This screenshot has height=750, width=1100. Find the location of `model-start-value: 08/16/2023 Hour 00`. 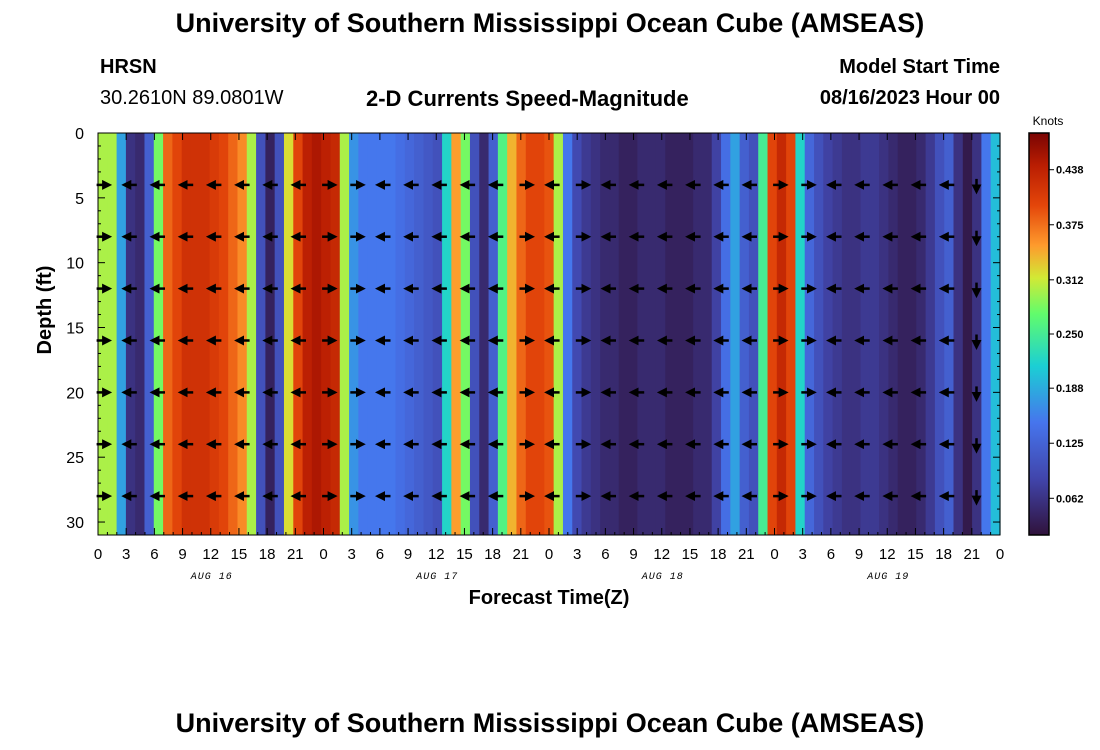

model-start-value: 08/16/2023 Hour 00 is located at coordinates (909, 98).